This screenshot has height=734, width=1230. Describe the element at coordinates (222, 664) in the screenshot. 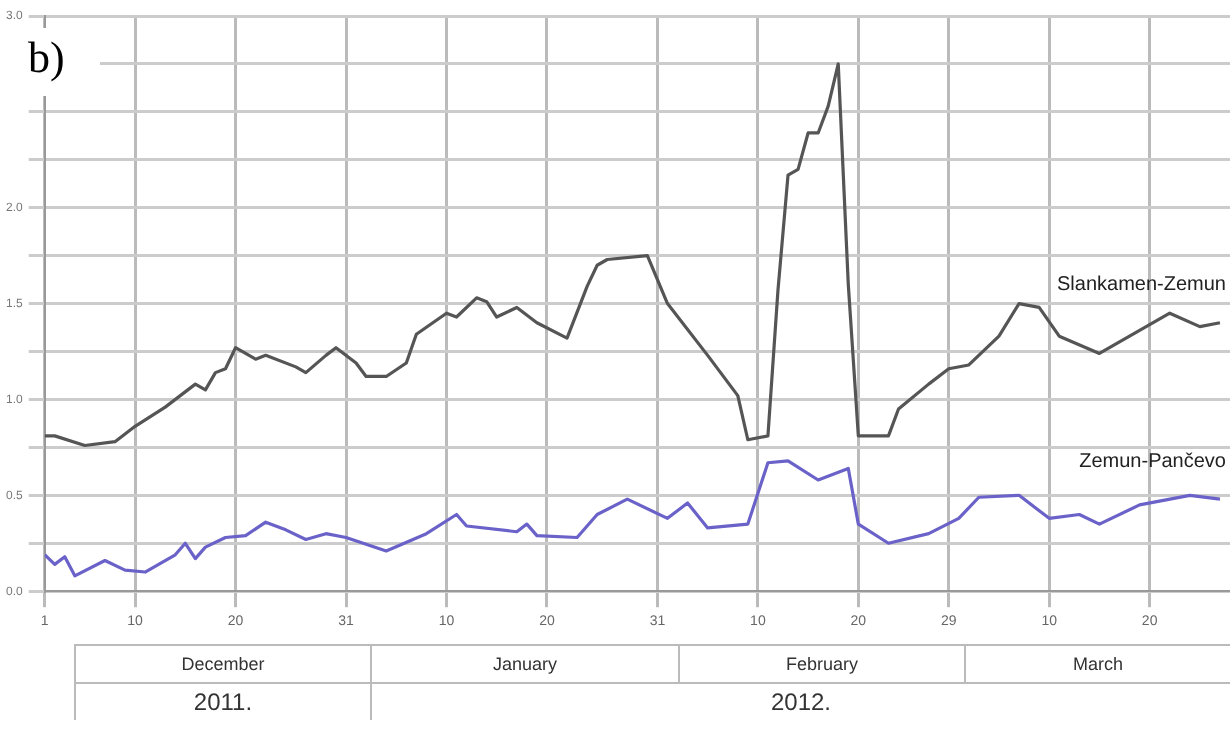

I see `text: December` at that location.